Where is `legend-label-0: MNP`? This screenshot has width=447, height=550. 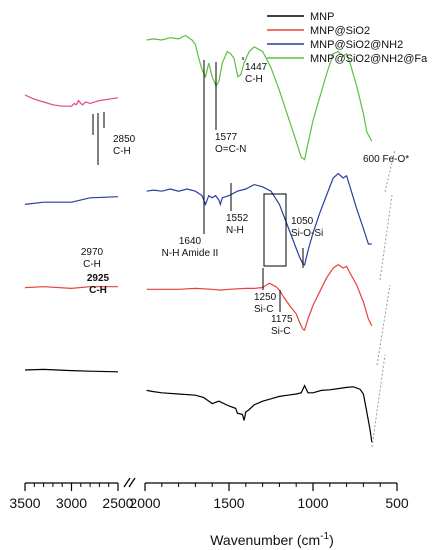 legend-label-0: MNP is located at coordinates (322, 17).